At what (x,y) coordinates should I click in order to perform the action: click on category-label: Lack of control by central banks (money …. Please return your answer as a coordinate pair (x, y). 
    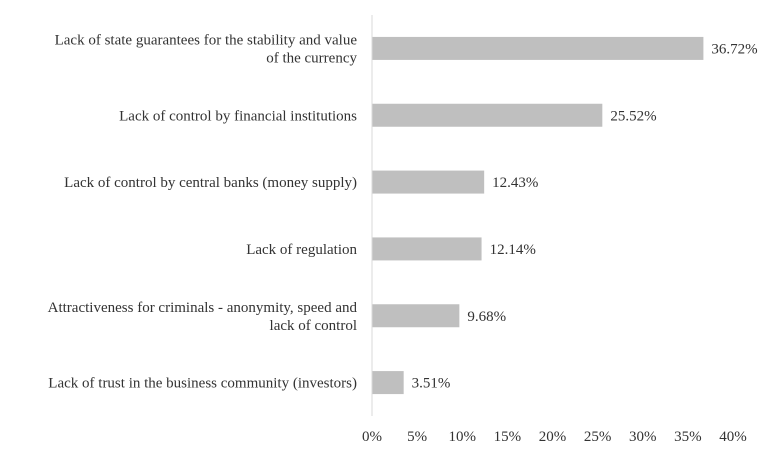
    Looking at the image, I should click on (210, 183).